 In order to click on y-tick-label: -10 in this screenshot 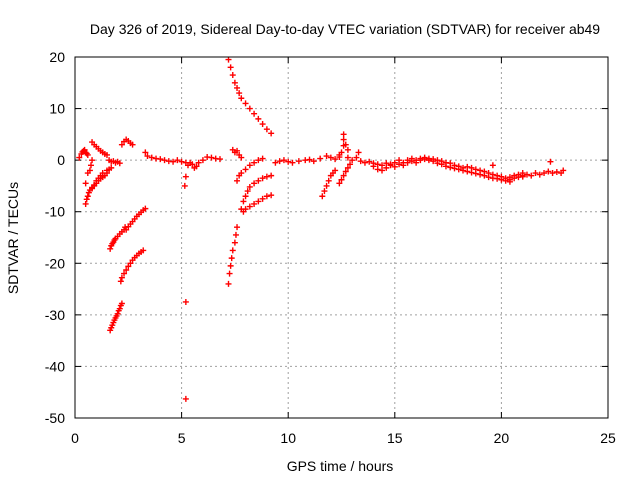, I will do `click(55, 212)`.